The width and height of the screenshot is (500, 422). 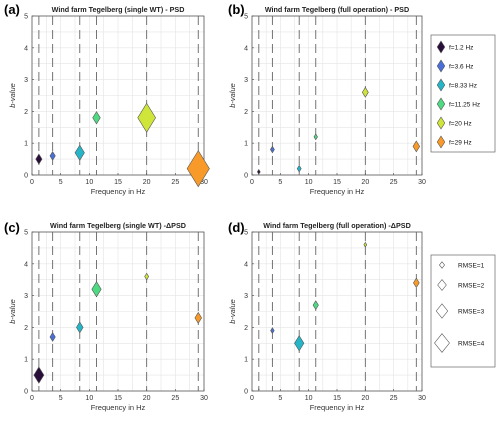 I want to click on panel-label: (a), so click(x=12, y=9).